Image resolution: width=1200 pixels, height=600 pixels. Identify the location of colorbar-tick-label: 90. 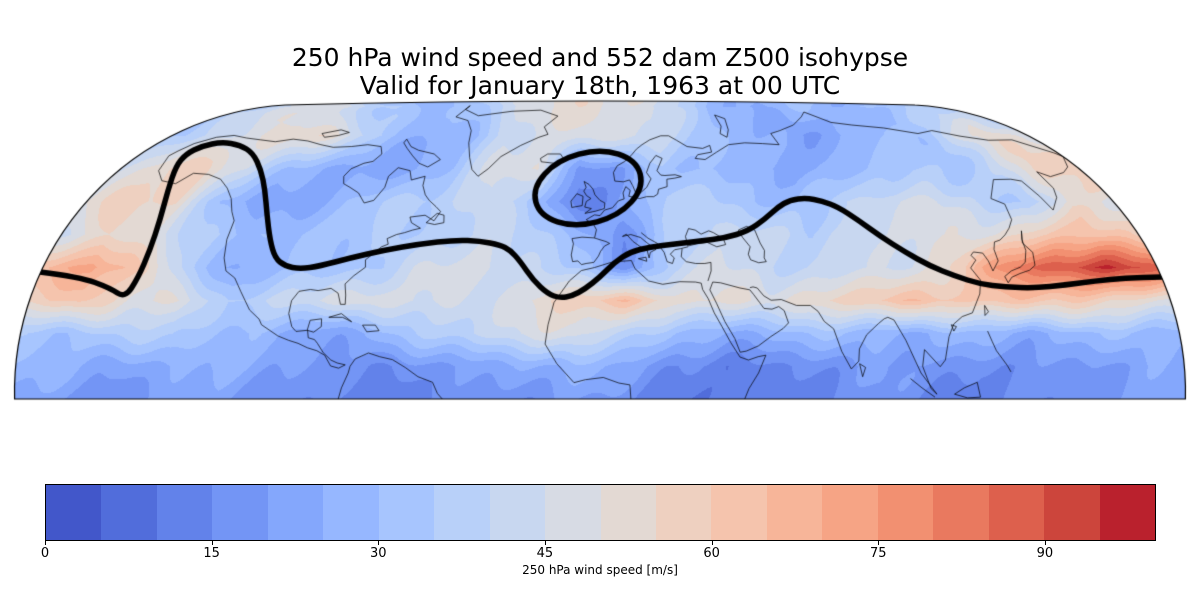
(1045, 553).